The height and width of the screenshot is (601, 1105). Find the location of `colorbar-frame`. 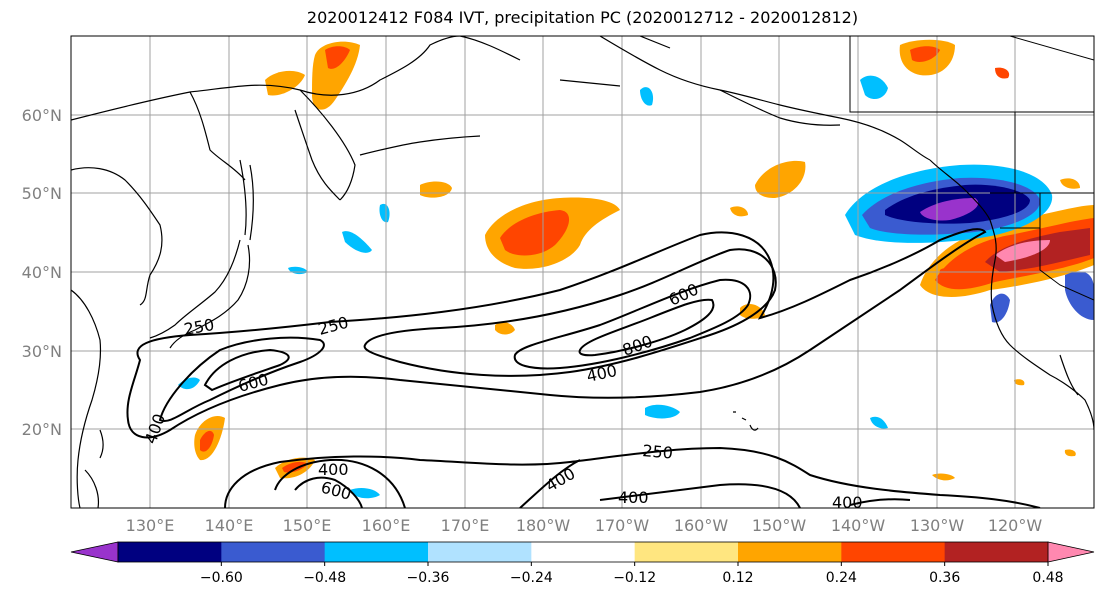

colorbar-frame is located at coordinates (583, 552).